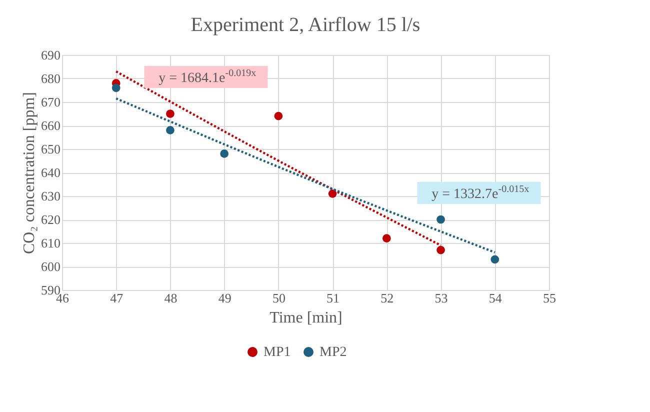 The image size is (650, 412). Describe the element at coordinates (333, 352) in the screenshot. I see `legend-label: MP2` at that location.